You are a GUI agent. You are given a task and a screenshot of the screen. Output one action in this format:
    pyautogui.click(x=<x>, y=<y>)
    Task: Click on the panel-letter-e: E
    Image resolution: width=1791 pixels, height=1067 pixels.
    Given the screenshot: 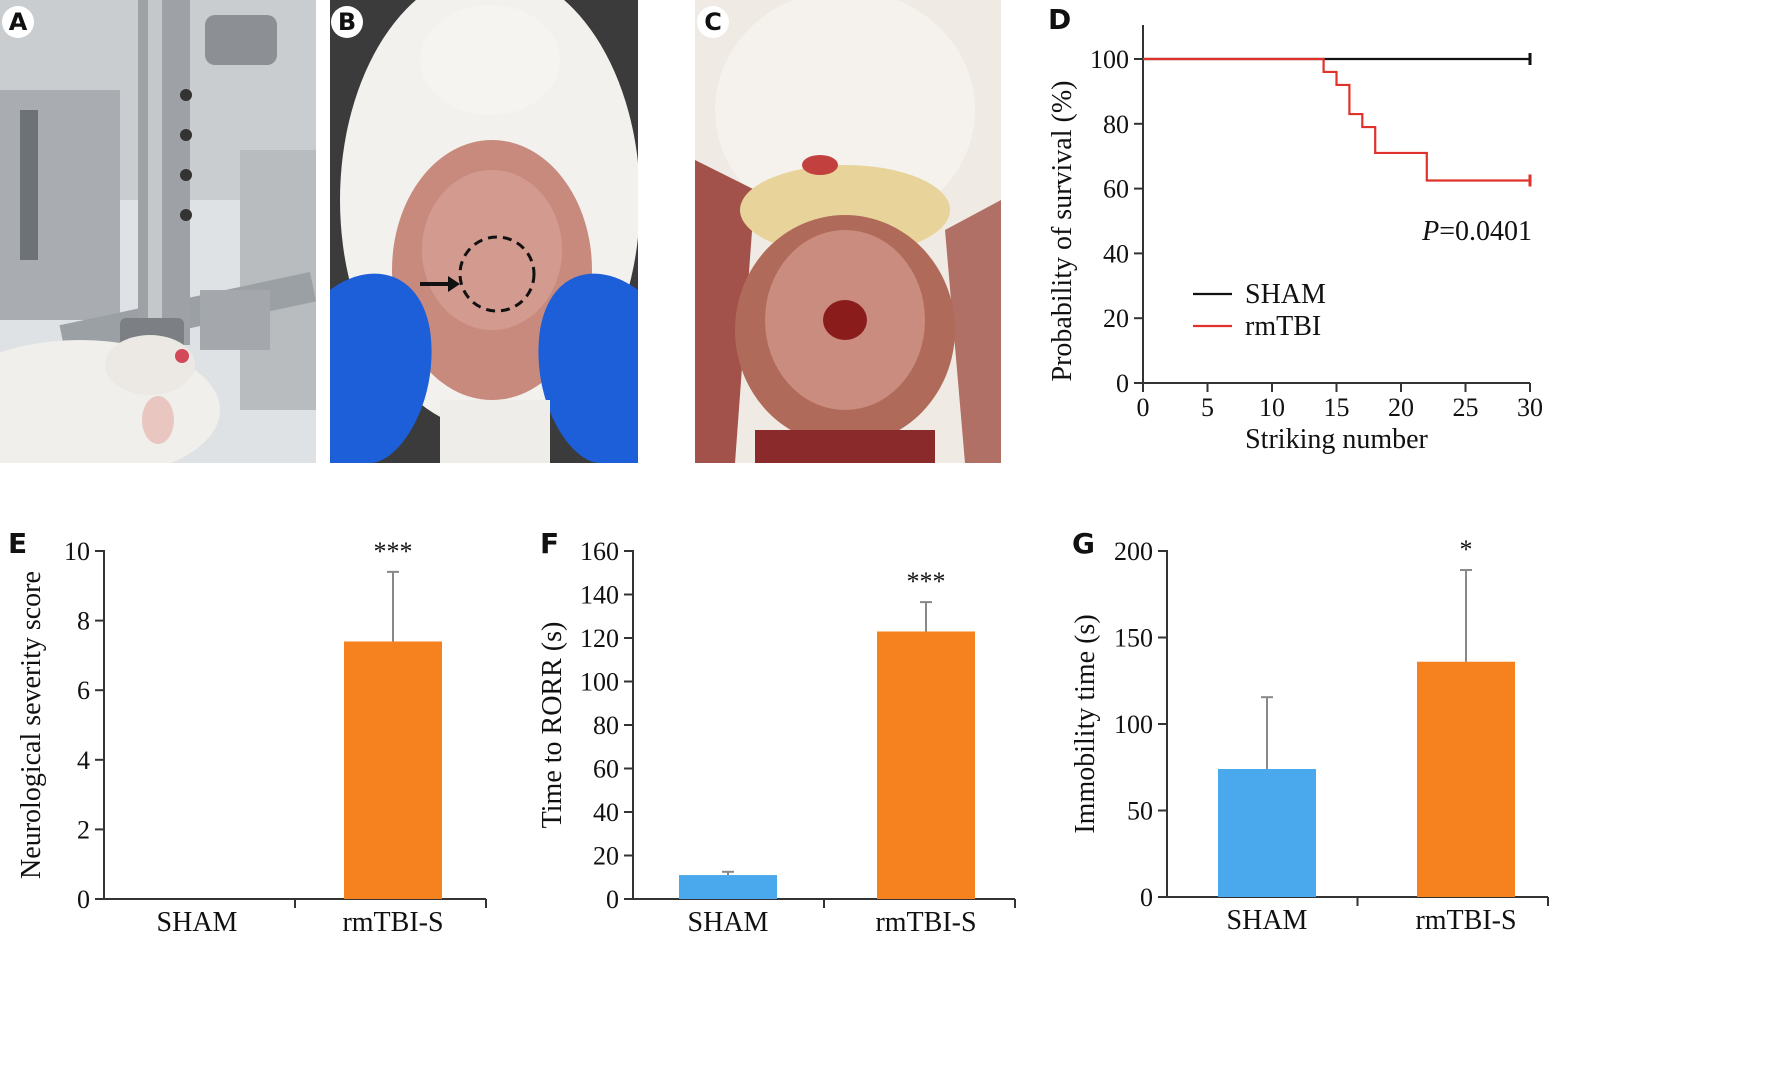 What is the action you would take?
    pyautogui.click(x=18, y=543)
    